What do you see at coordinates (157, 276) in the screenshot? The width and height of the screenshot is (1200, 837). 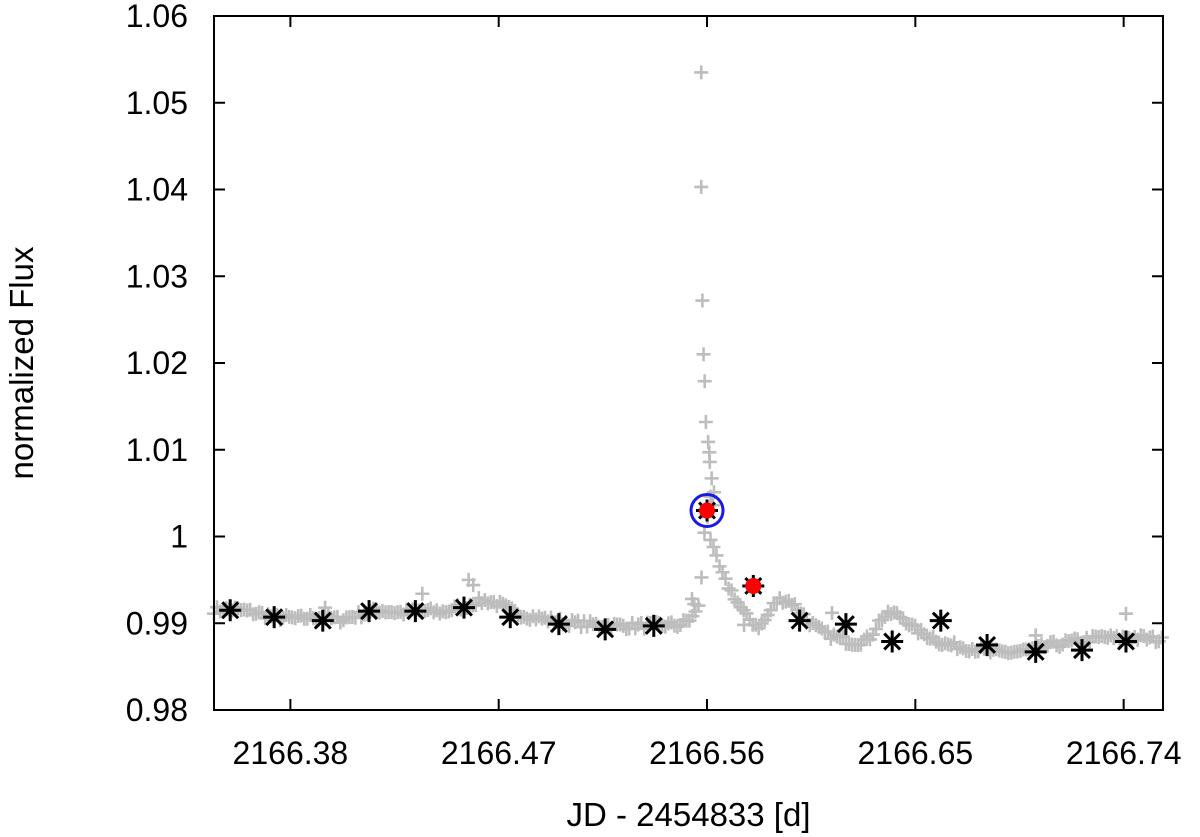 I see `y-tick-label: 1.03` at bounding box center [157, 276].